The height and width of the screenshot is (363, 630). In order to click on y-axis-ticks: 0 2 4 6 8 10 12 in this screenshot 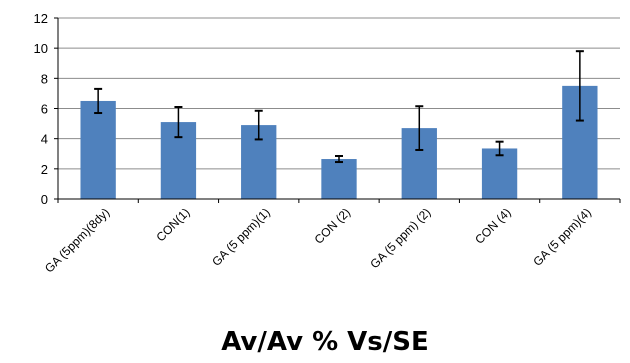, I will do `click(46, 109)`.